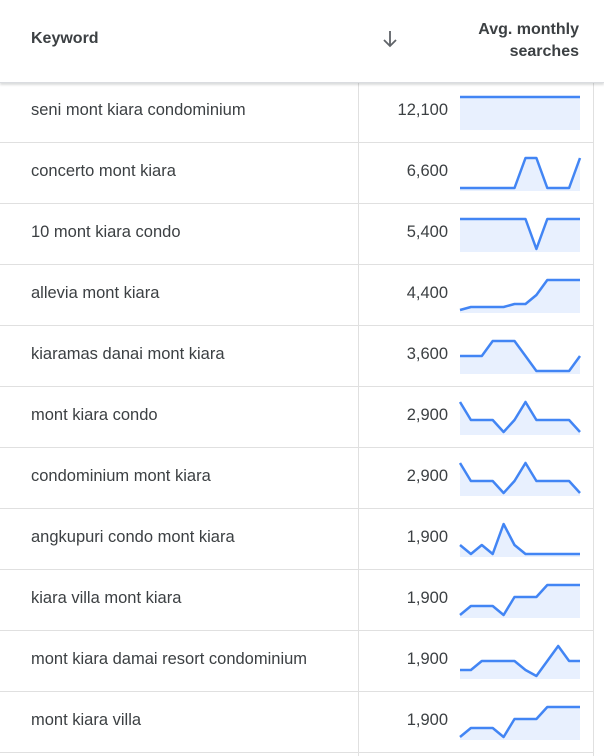 The image size is (604, 756). What do you see at coordinates (296, 722) in the screenshot?
I see `table-row: mont kiara villa 1,900` at bounding box center [296, 722].